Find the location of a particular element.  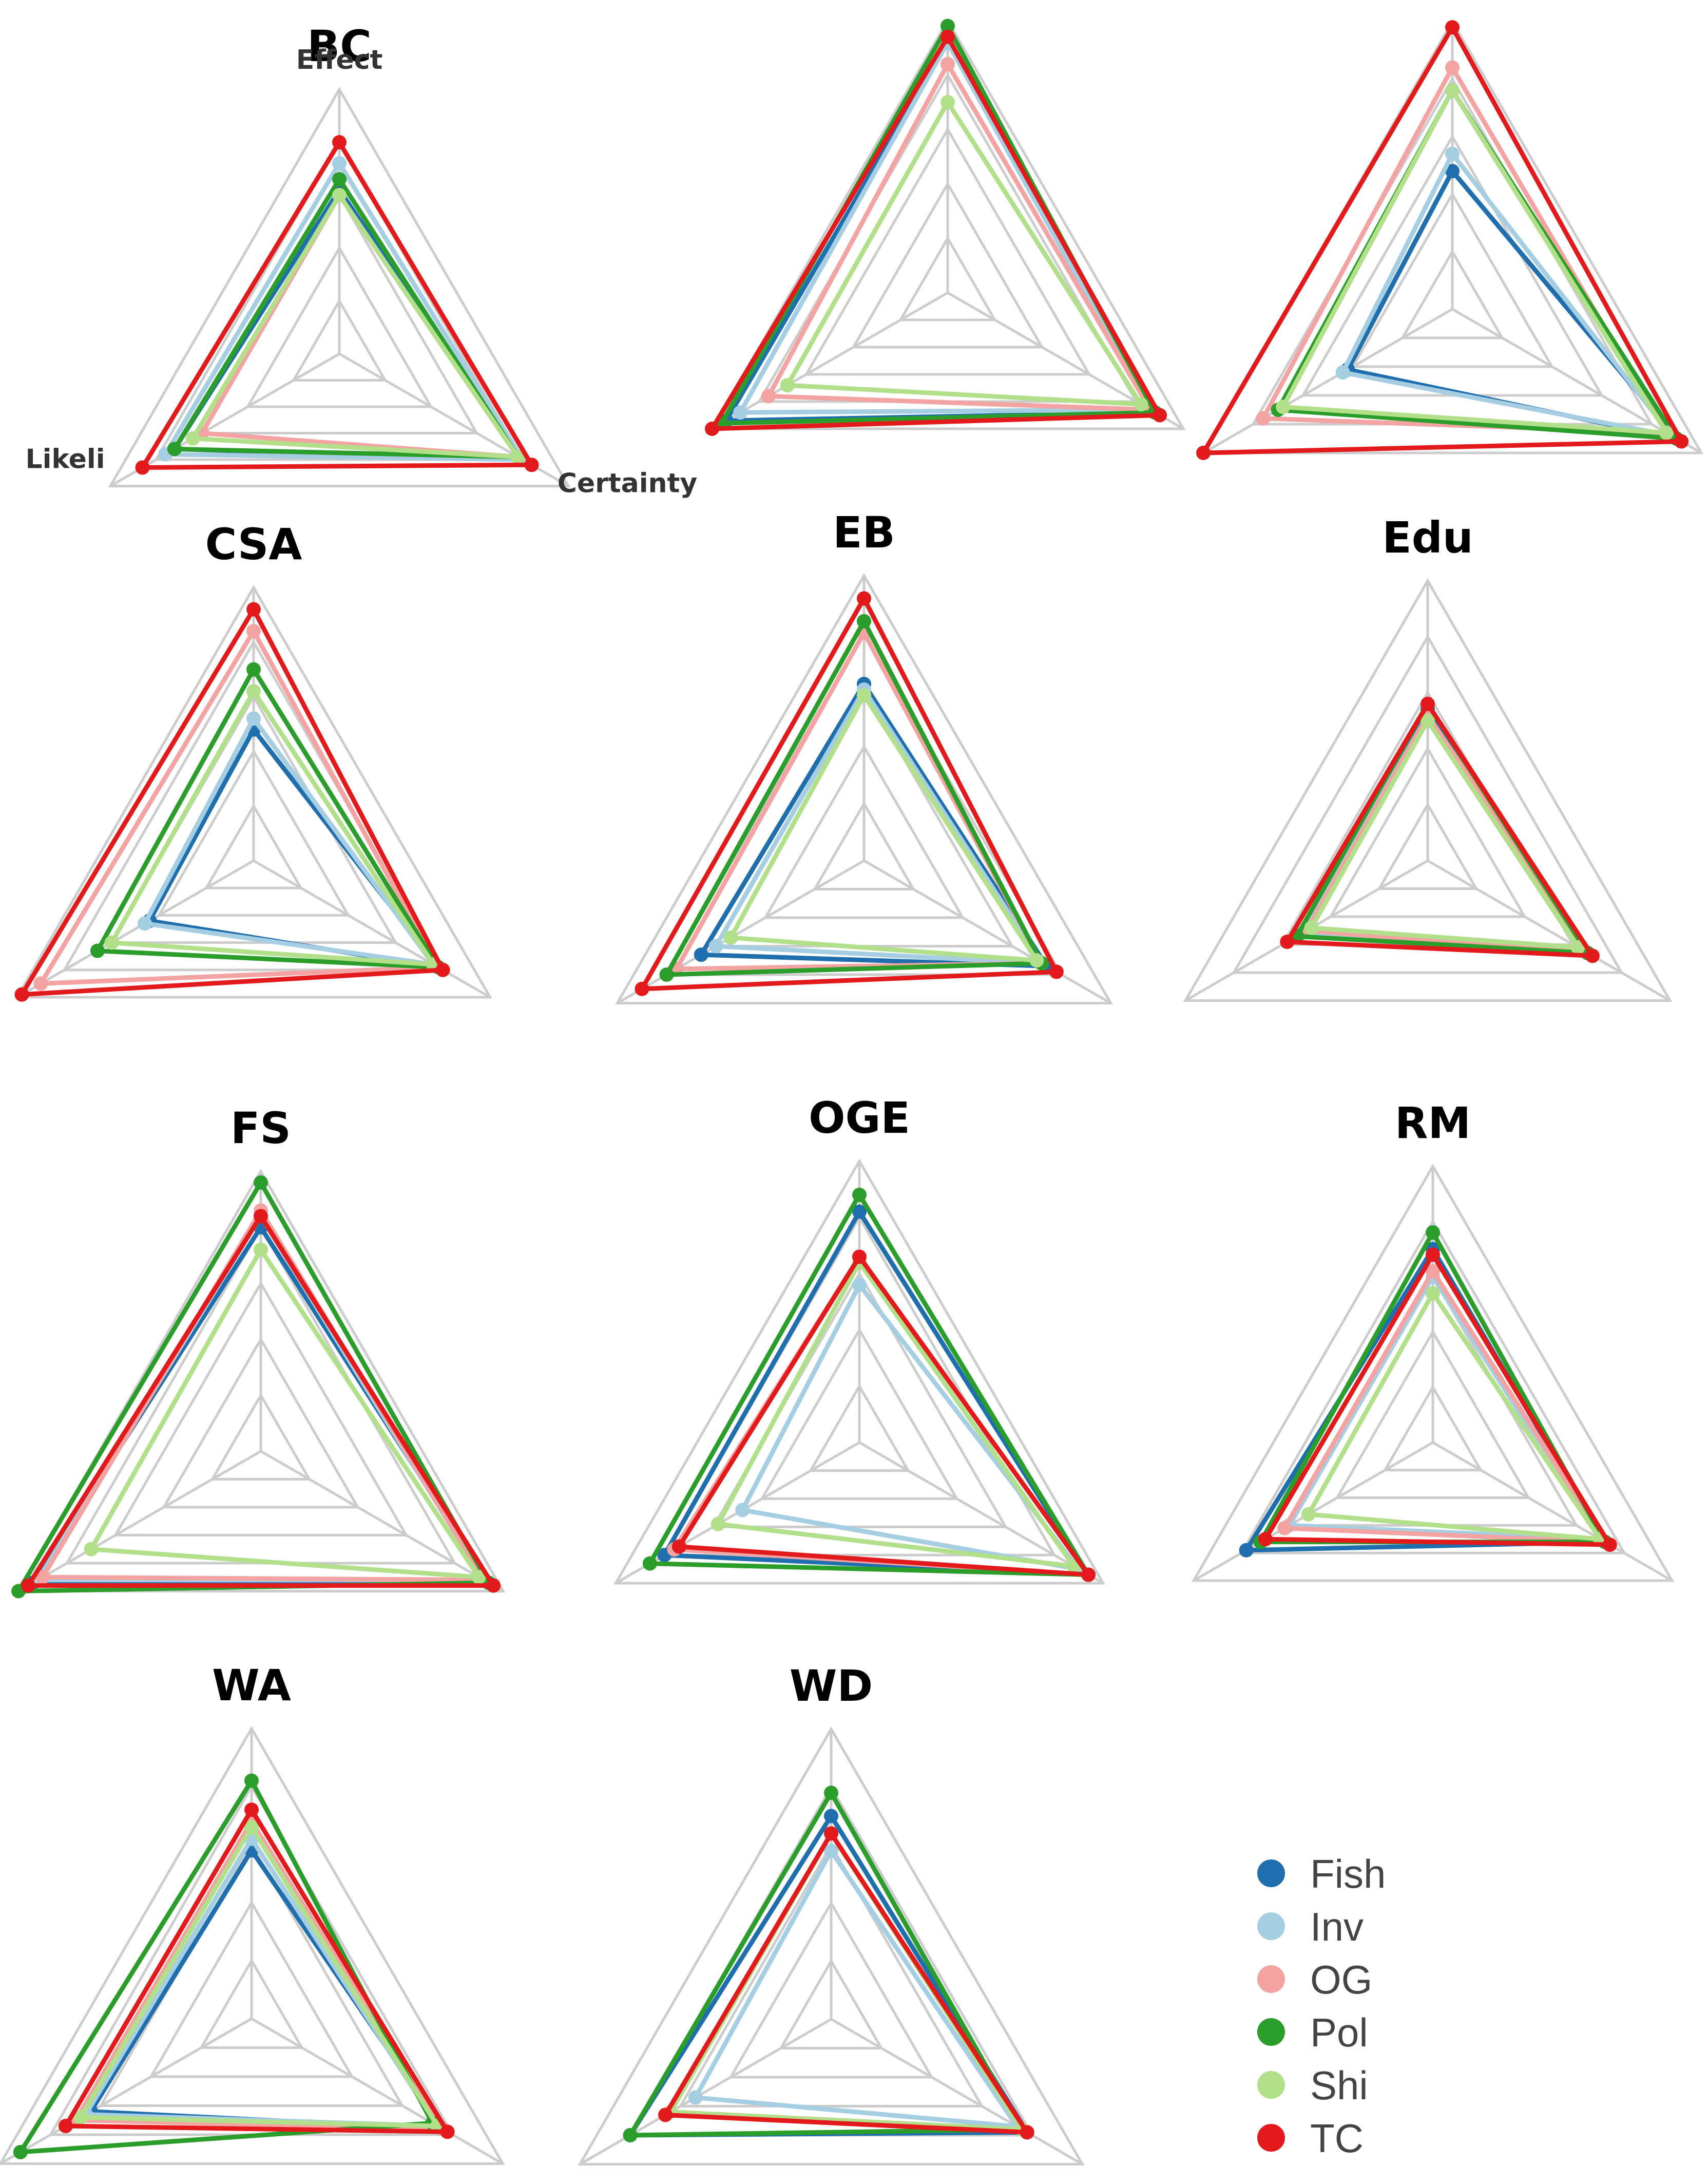

panel-title: RM is located at coordinates (1433, 1123).